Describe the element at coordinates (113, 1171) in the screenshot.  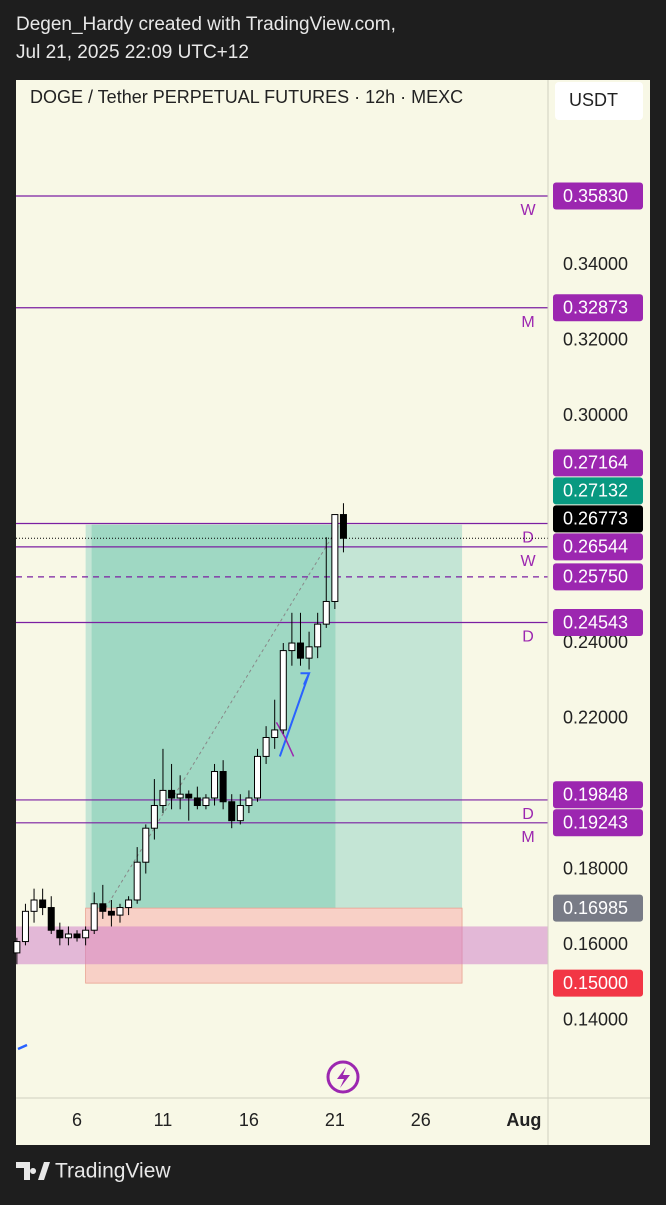
I see `footer-brand: TradingView` at that location.